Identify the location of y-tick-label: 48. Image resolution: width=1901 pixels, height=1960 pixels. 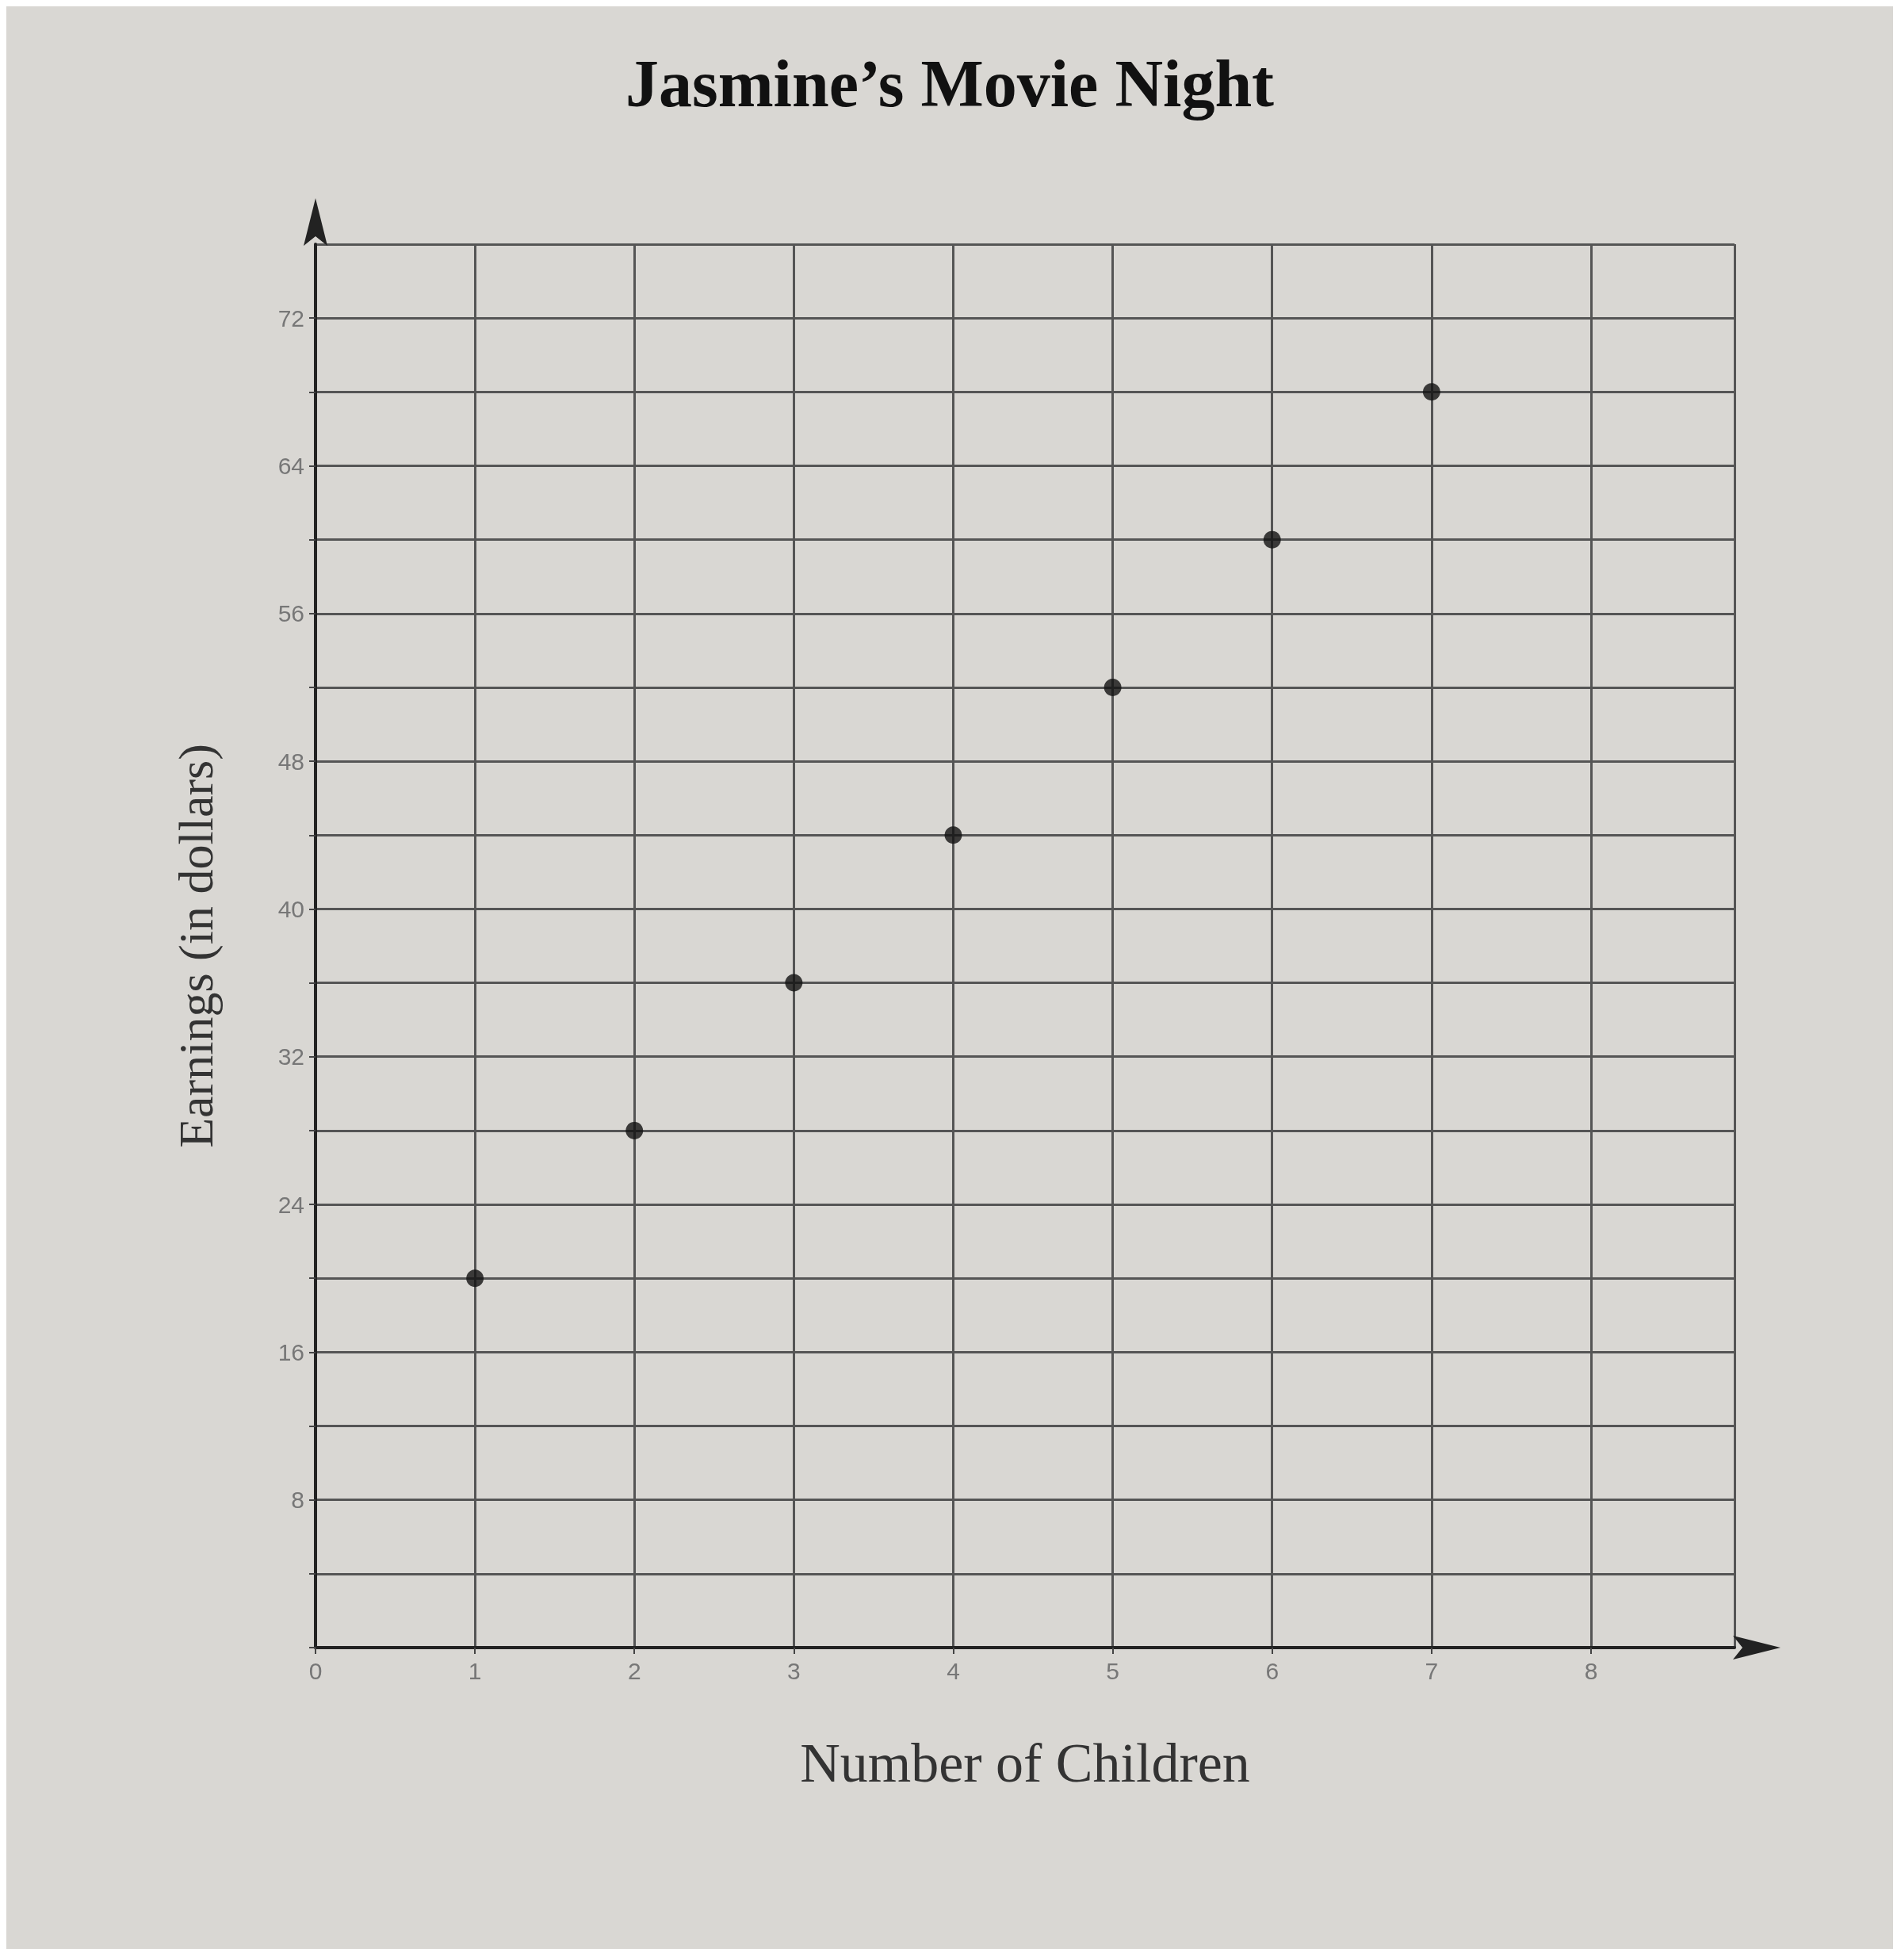
(290, 761).